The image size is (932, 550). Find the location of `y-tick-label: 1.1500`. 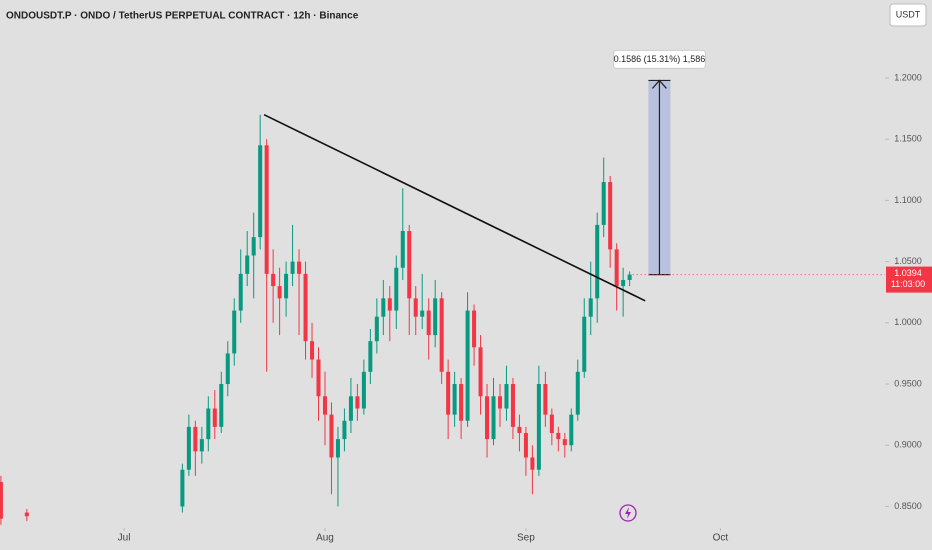

y-tick-label: 1.1500 is located at coordinates (908, 139).